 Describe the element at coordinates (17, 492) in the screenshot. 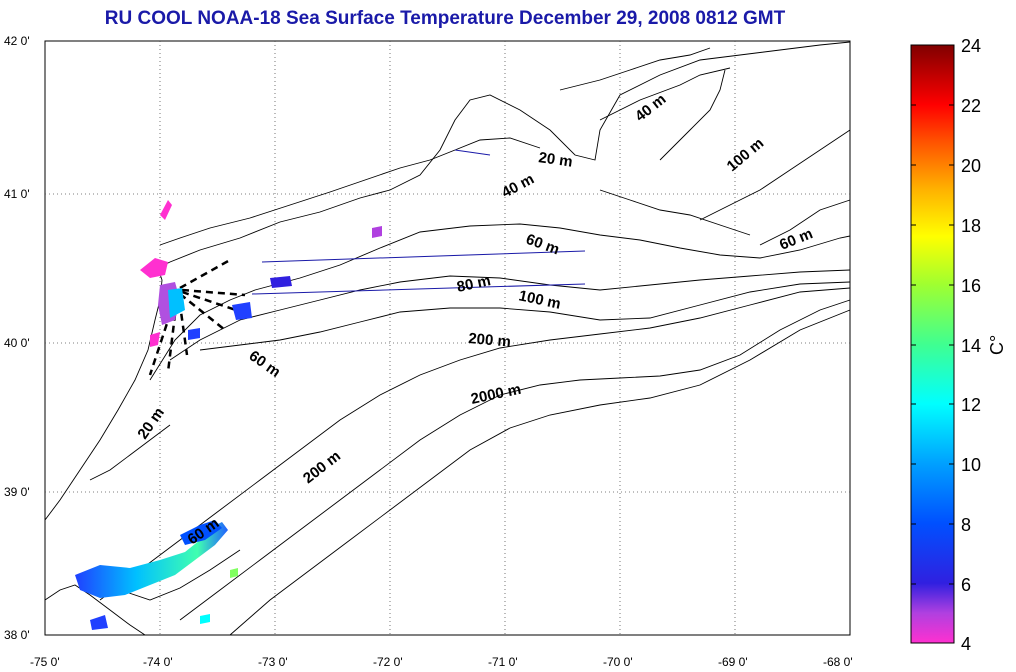

I see `lat-tick-label: 39 0'` at that location.